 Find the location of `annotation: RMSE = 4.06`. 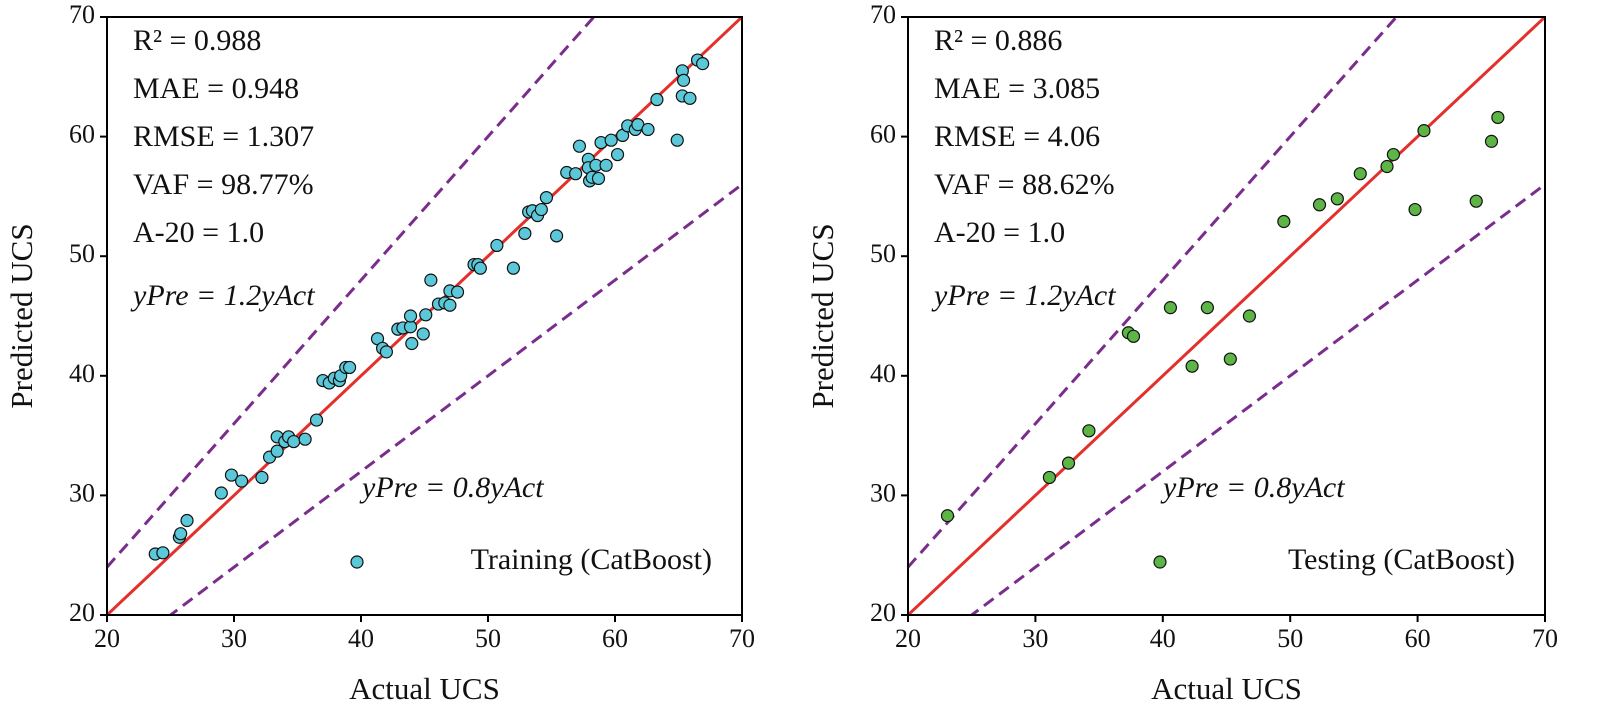

annotation: RMSE = 4.06 is located at coordinates (1017, 136).